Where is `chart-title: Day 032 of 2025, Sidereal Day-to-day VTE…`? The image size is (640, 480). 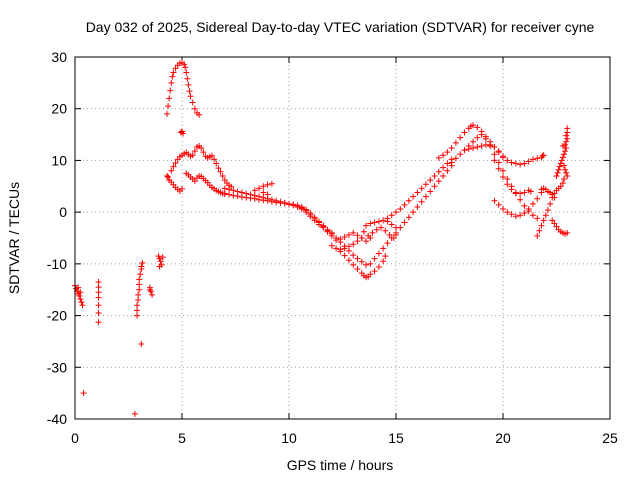 chart-title: Day 032 of 2025, Sidereal Day-to-day VTE… is located at coordinates (340, 27).